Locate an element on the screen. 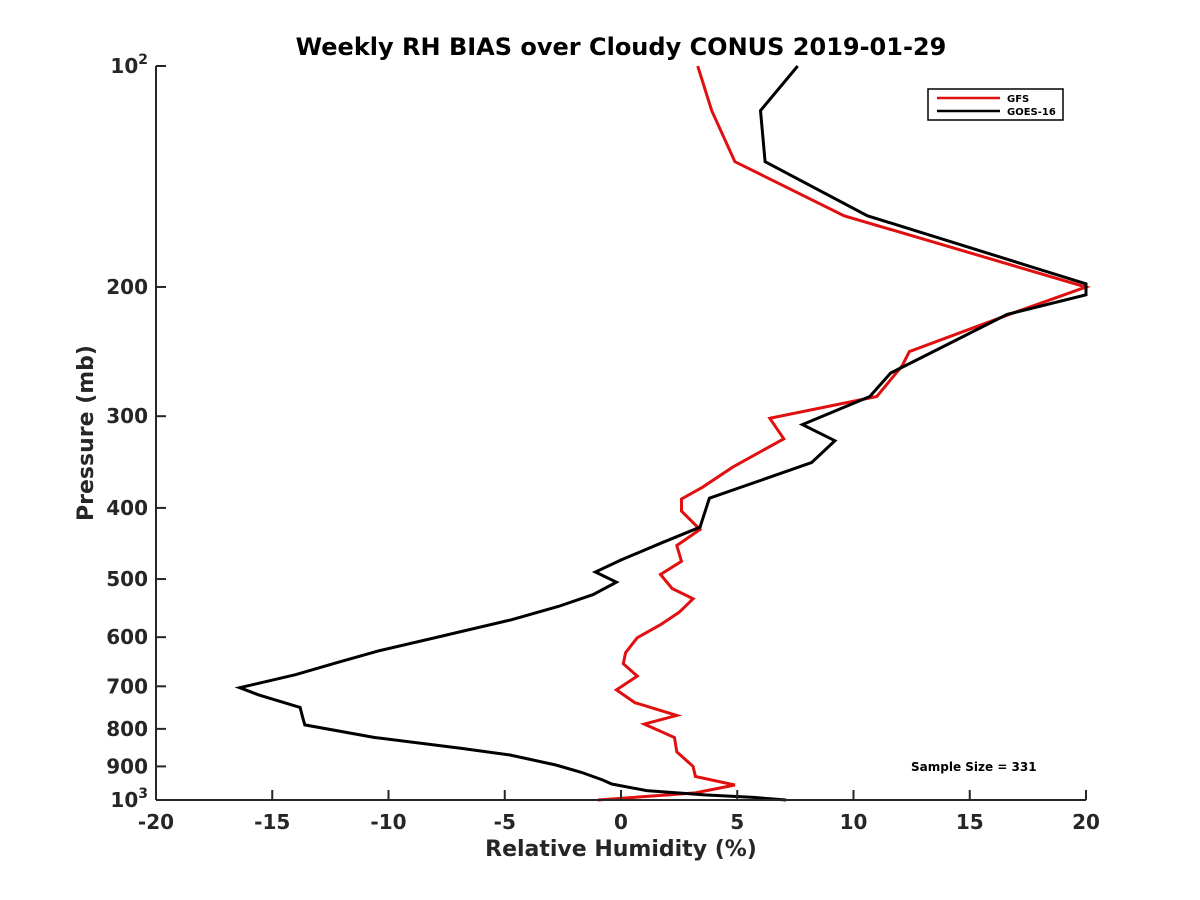  sample-size-annotation: Sample Size = 331 is located at coordinates (974, 767).